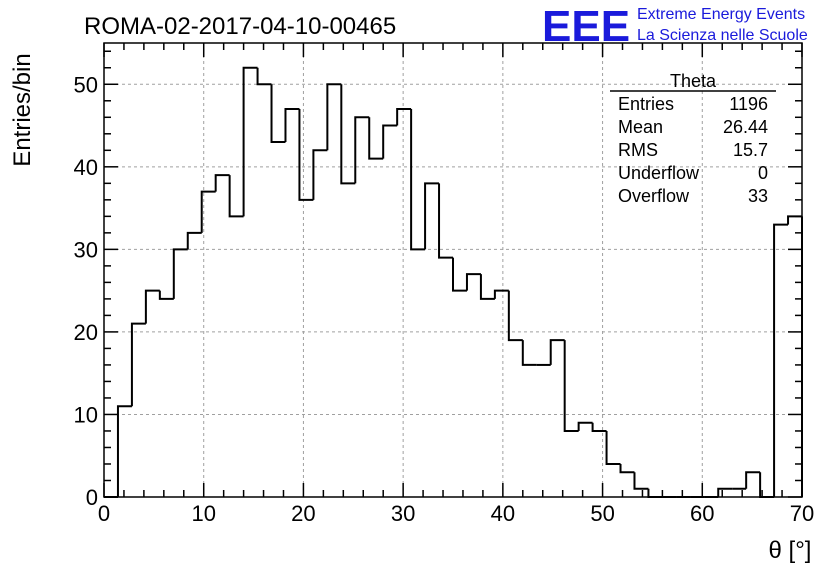 This screenshot has width=836, height=572. Describe the element at coordinates (503, 513) in the screenshot. I see `x-tick-label: 40` at that location.